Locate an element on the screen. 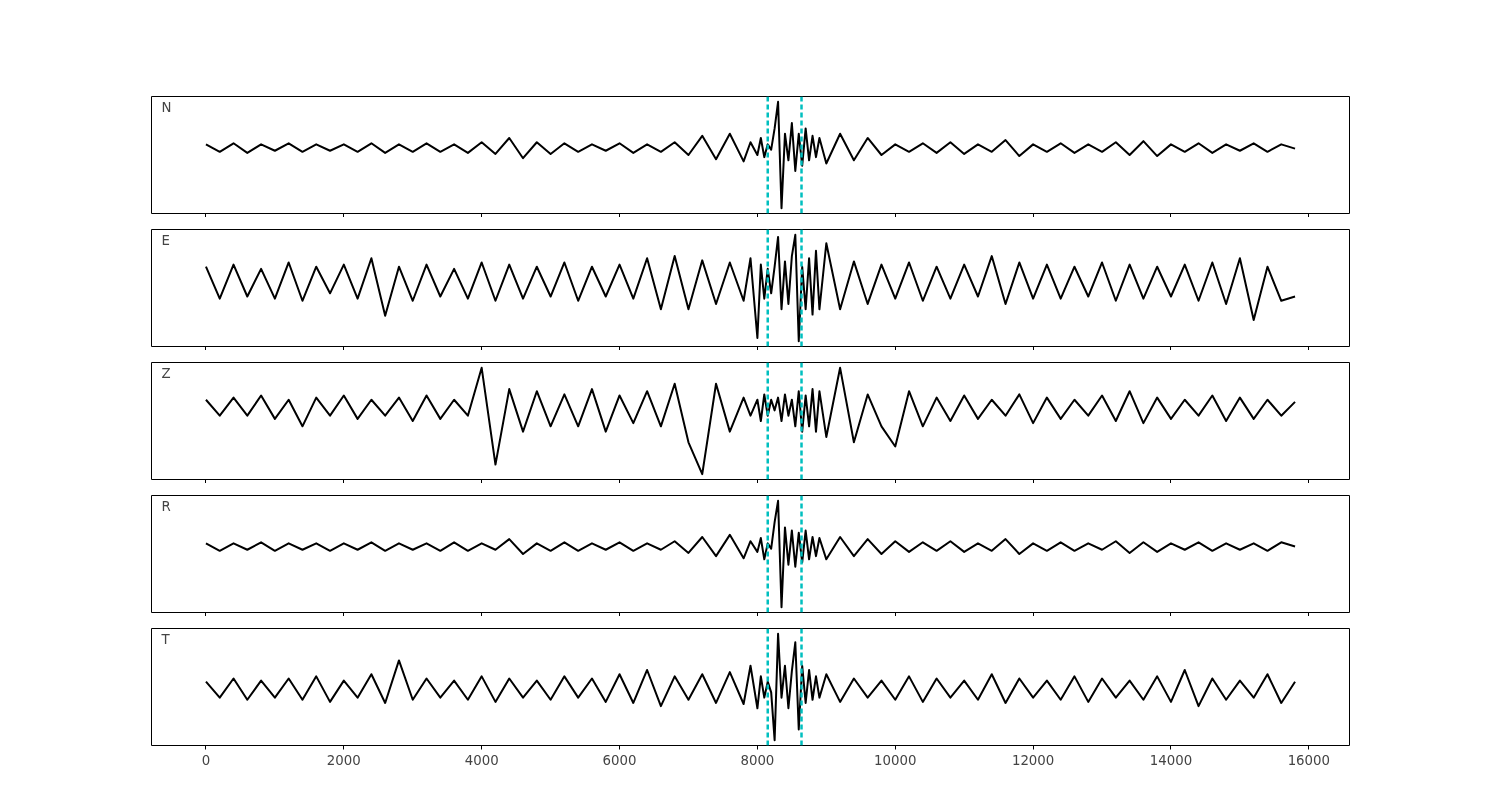 The width and height of the screenshot is (1500, 800). x-tick-label: 14000 is located at coordinates (1171, 760).